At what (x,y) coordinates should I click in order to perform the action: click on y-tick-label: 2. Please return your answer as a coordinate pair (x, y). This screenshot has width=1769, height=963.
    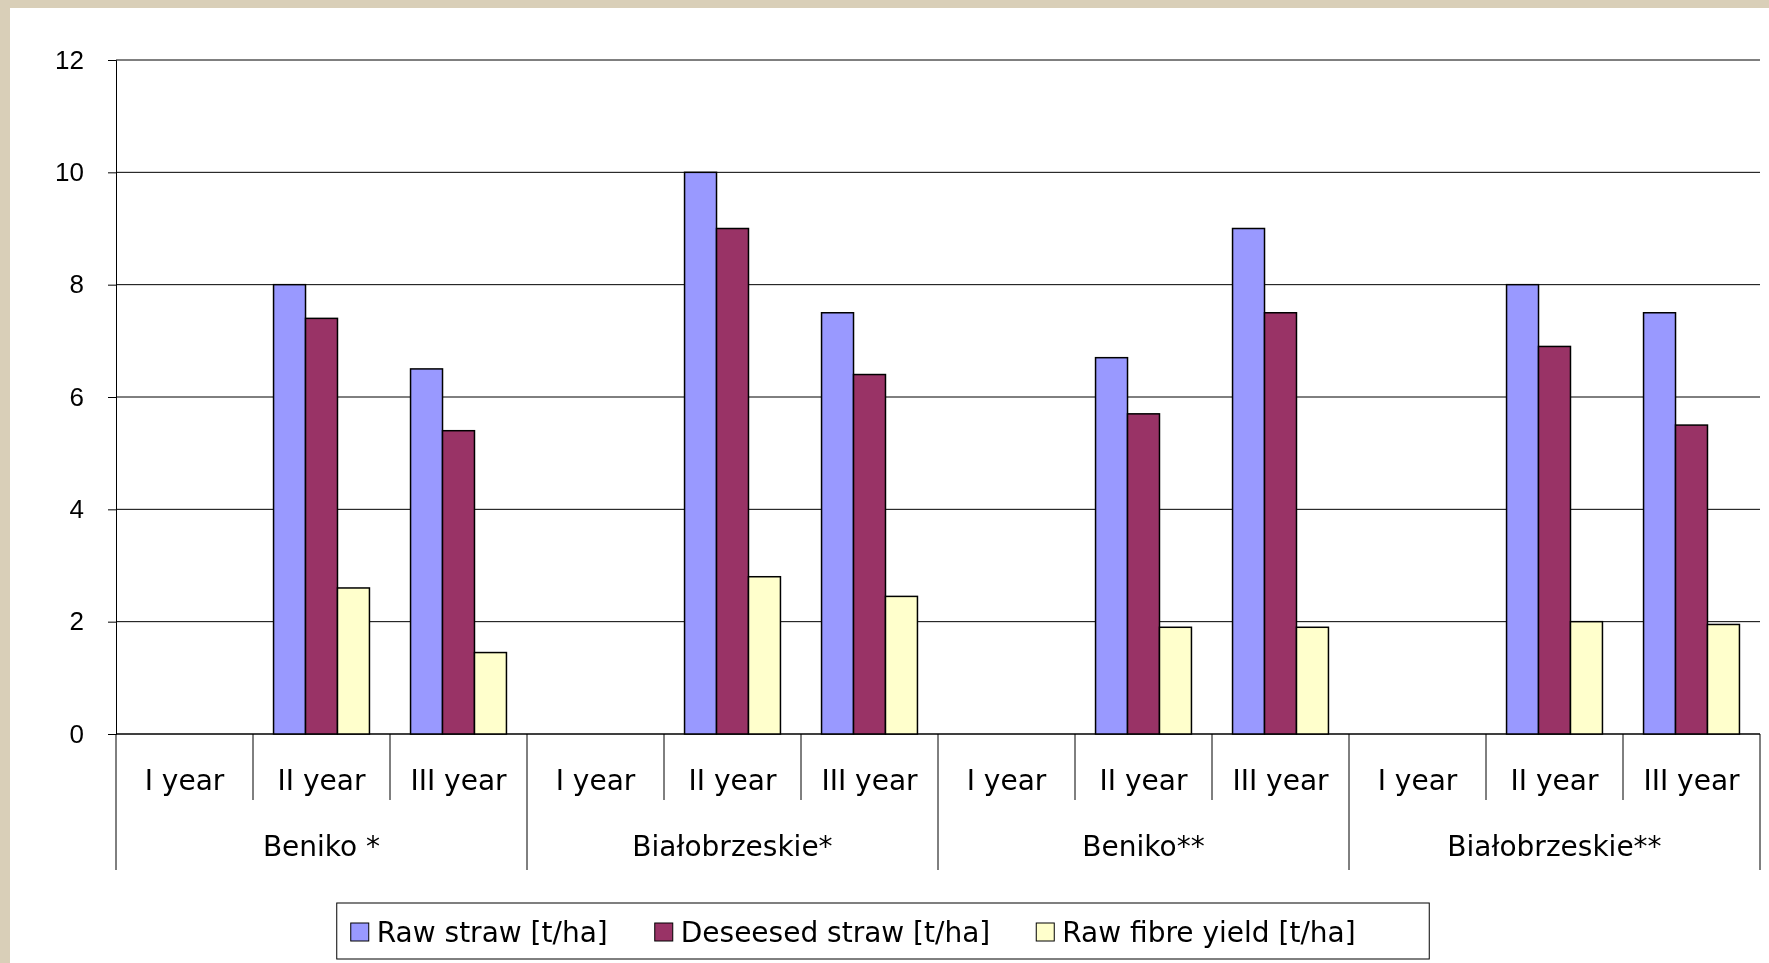
    Looking at the image, I should click on (76, 621).